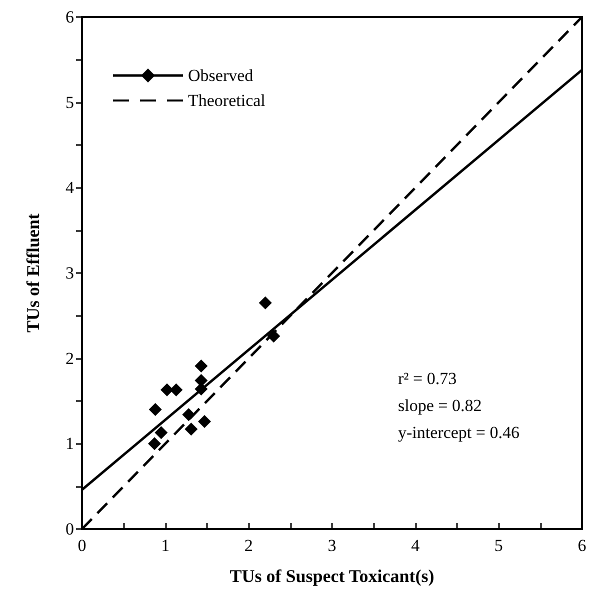  I want to click on y-tick-label: 2, so click(70, 358).